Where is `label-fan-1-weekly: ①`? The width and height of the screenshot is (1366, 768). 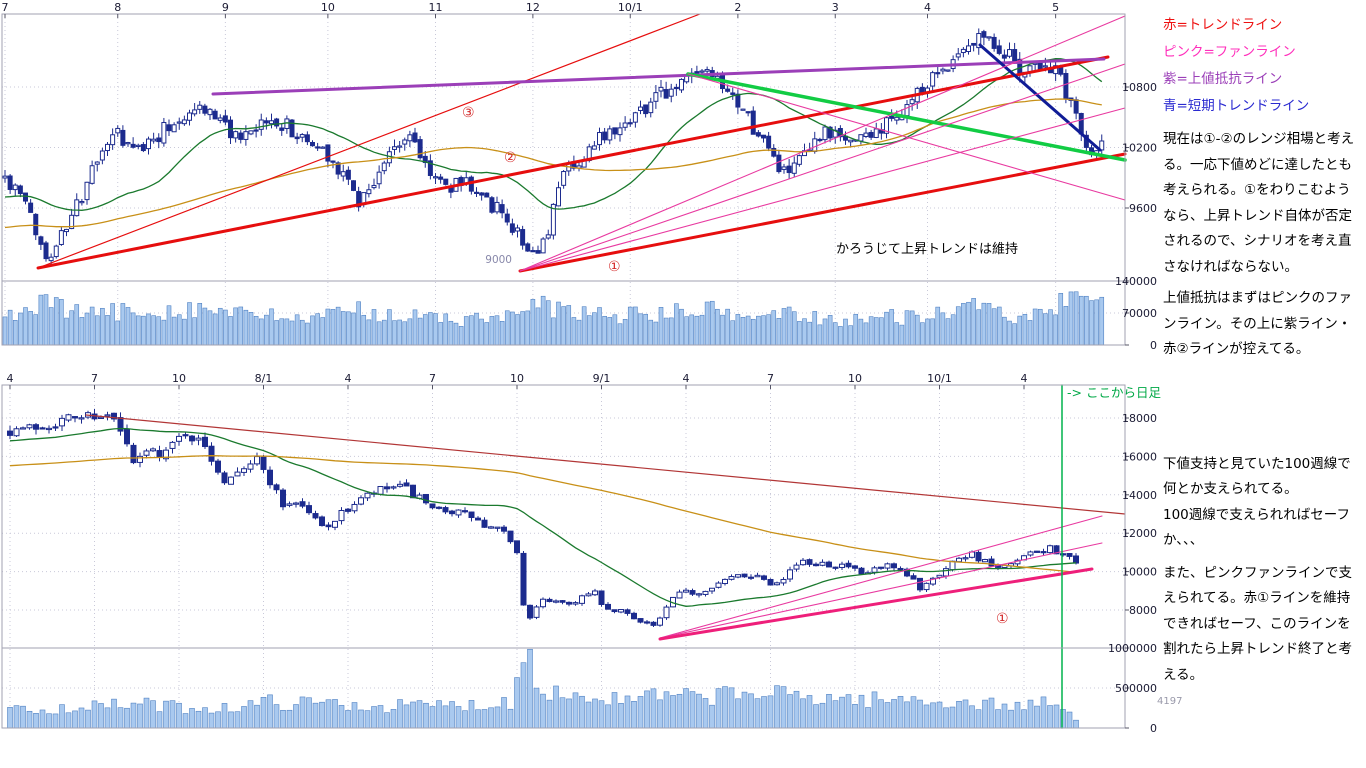 label-fan-1-weekly: ① is located at coordinates (1002, 619).